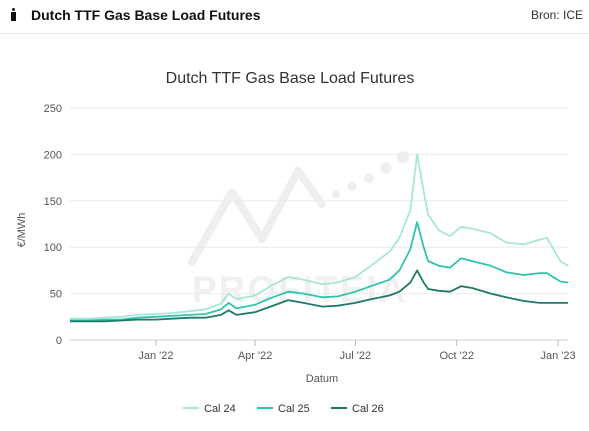 This screenshot has width=589, height=431. I want to click on y-tick-label: 0, so click(59, 341).